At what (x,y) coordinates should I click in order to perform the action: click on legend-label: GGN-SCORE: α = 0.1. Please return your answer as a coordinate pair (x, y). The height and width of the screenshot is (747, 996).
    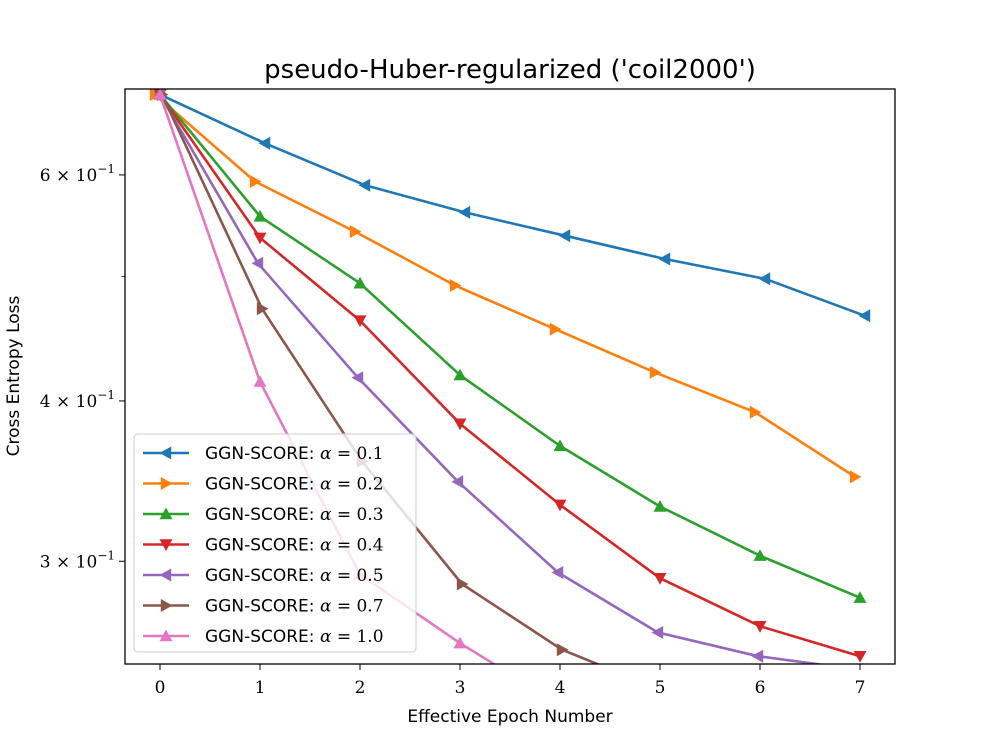
    Looking at the image, I should click on (294, 454).